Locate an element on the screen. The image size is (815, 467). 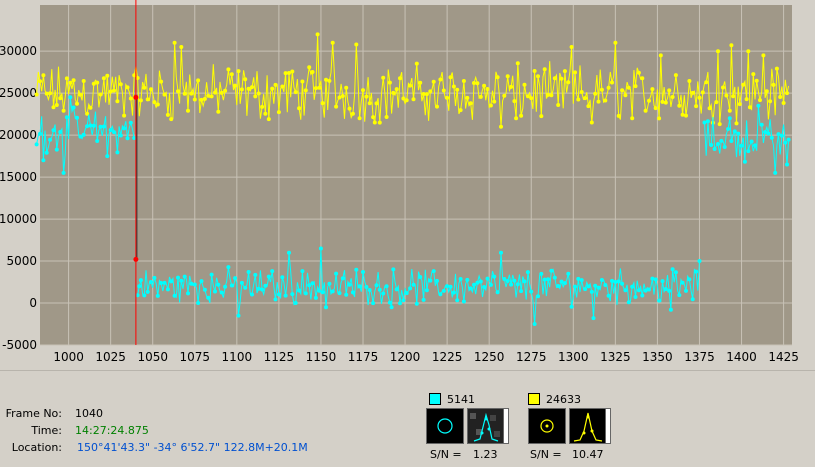
star-1-aperture-thumbnail is located at coordinates (445, 426).